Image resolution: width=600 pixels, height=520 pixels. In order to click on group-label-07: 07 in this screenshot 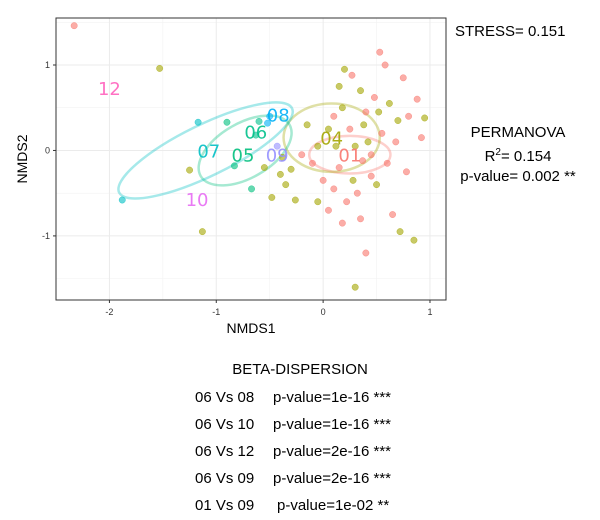, I will do `click(208, 151)`.